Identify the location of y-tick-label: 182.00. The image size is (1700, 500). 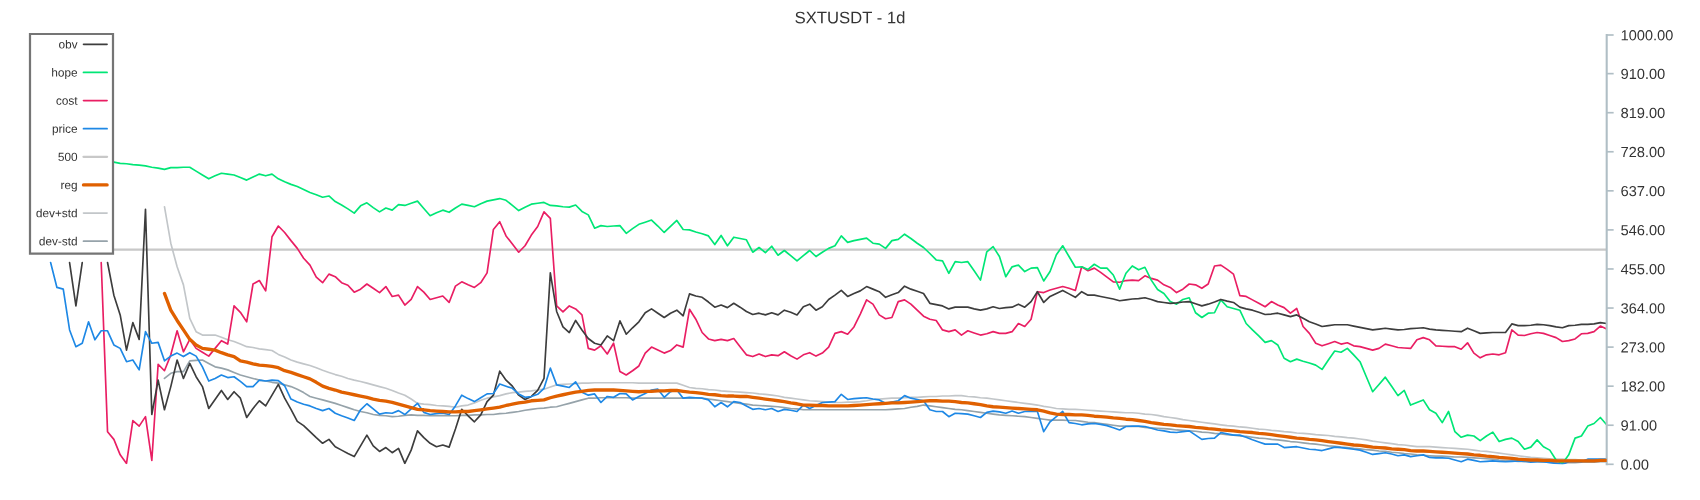
(1643, 386).